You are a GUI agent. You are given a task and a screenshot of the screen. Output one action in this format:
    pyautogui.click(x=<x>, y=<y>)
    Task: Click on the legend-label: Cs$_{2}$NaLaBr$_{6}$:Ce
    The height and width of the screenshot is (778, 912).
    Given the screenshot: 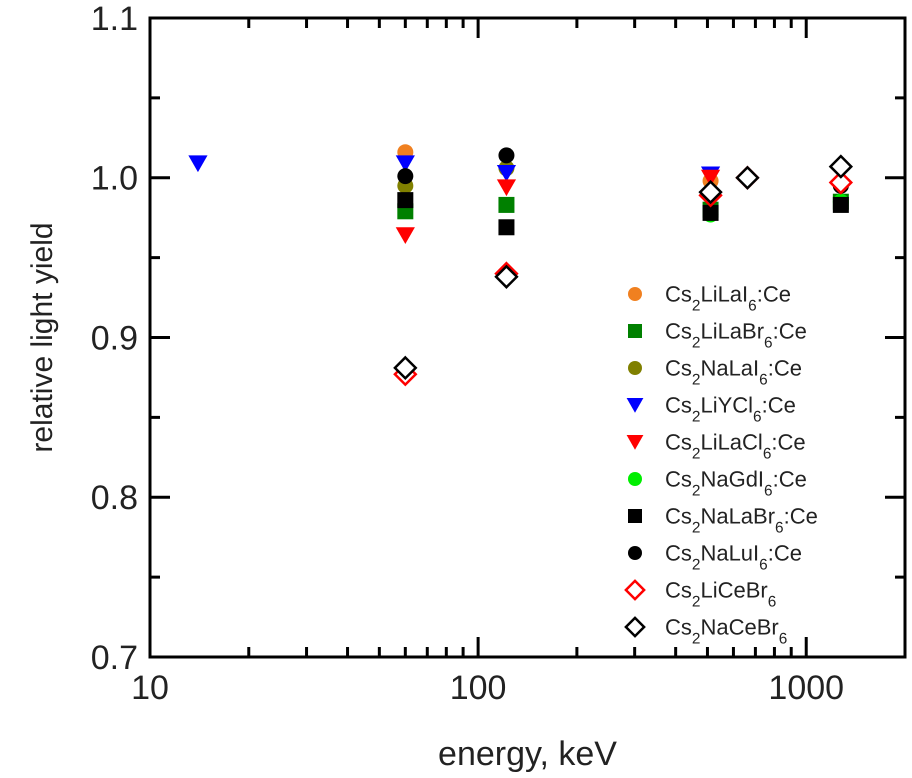 What is the action you would take?
    pyautogui.click(x=741, y=520)
    